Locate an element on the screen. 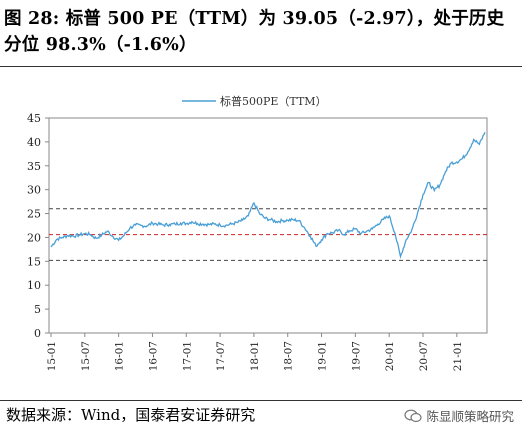 This screenshot has width=522, height=440. data-source: 数据来源：Wind，国泰君安证券研究 is located at coordinates (131, 415).